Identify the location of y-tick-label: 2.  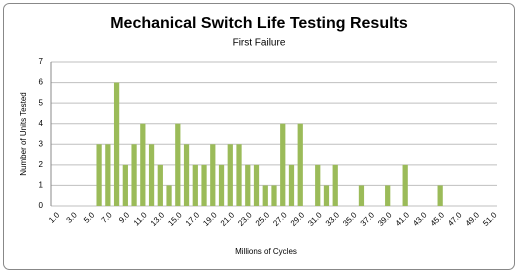
(41, 164).